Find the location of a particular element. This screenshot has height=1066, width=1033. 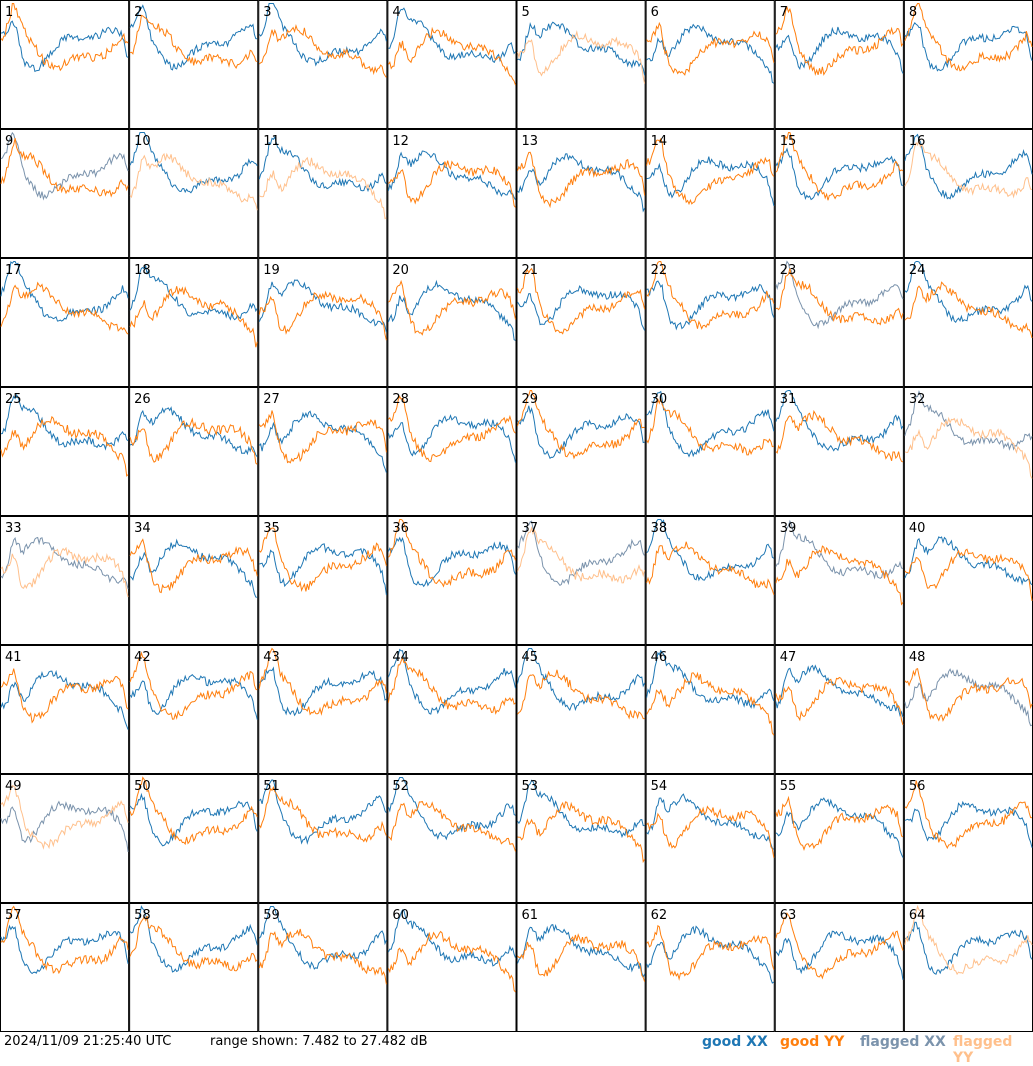

panel-44: 44 is located at coordinates (452, 709).